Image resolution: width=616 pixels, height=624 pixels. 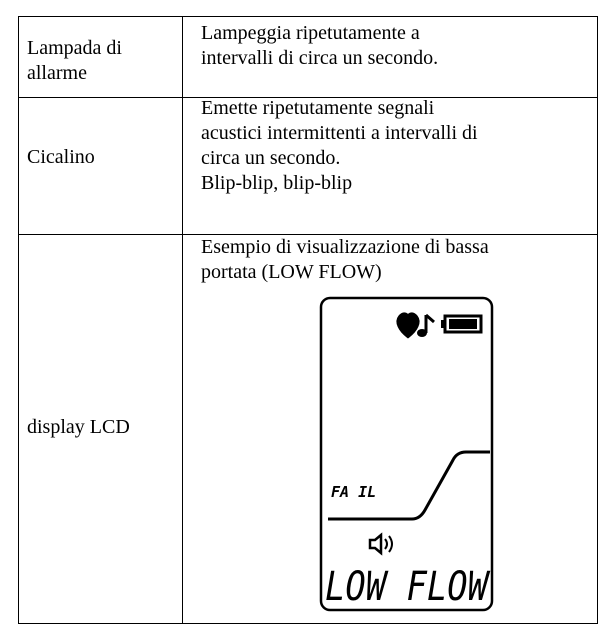 What do you see at coordinates (353, 492) in the screenshot?
I see `lcd-status: FA IL` at bounding box center [353, 492].